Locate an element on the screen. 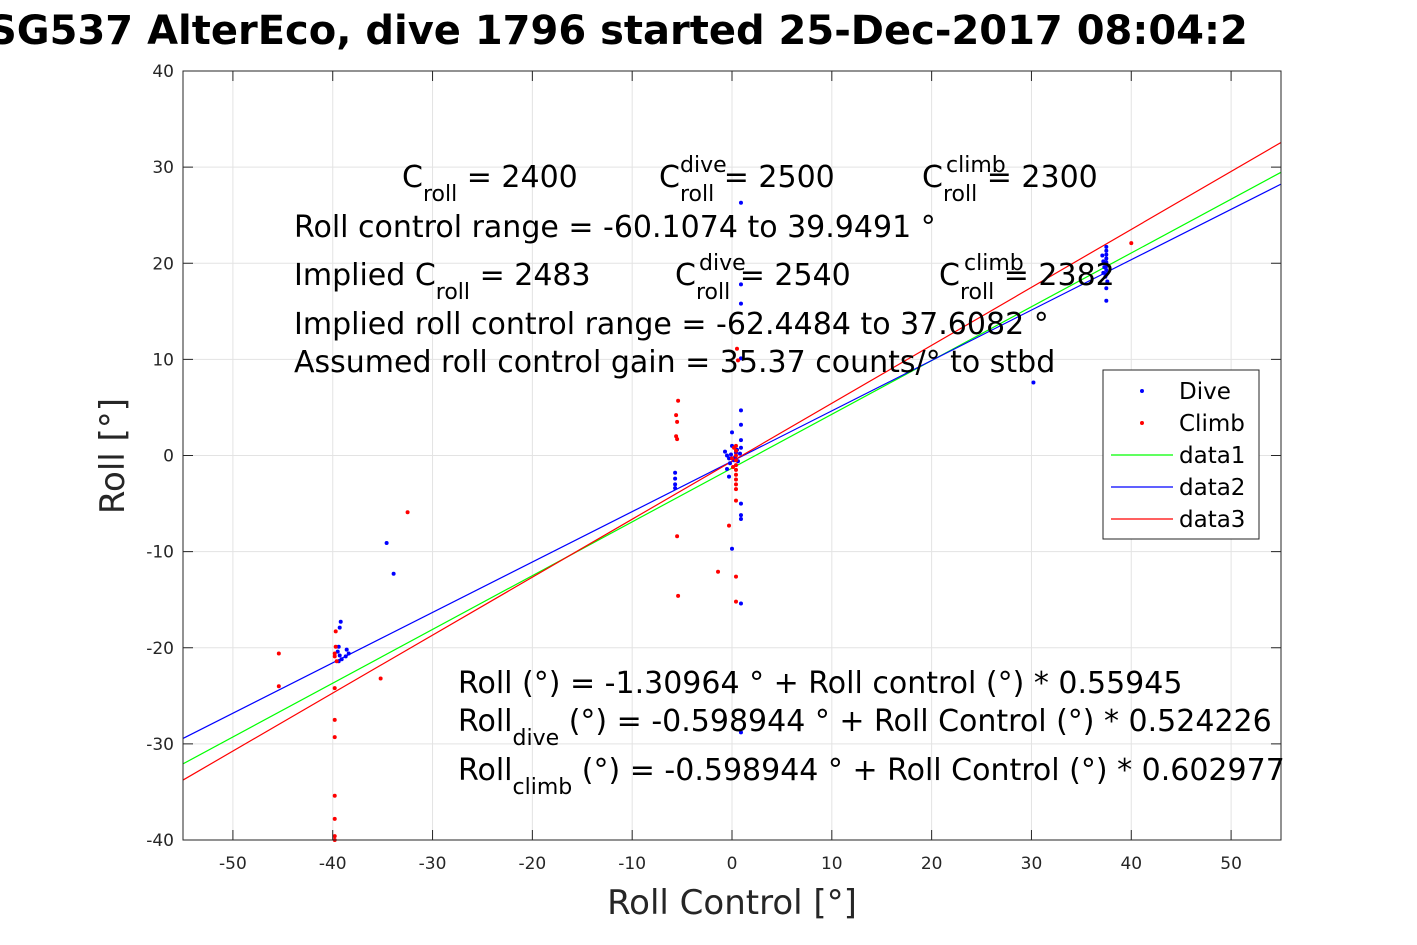 Image resolution: width=1417 pixels, height=945 pixels. legend-label-data3: data3 is located at coordinates (1212, 520).